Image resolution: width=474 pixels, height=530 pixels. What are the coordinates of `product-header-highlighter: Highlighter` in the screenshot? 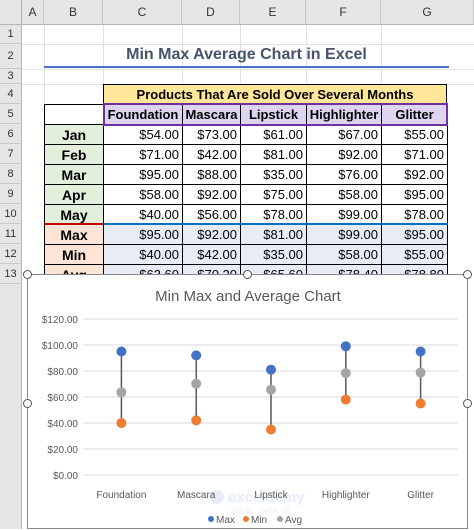 It's located at (344, 114).